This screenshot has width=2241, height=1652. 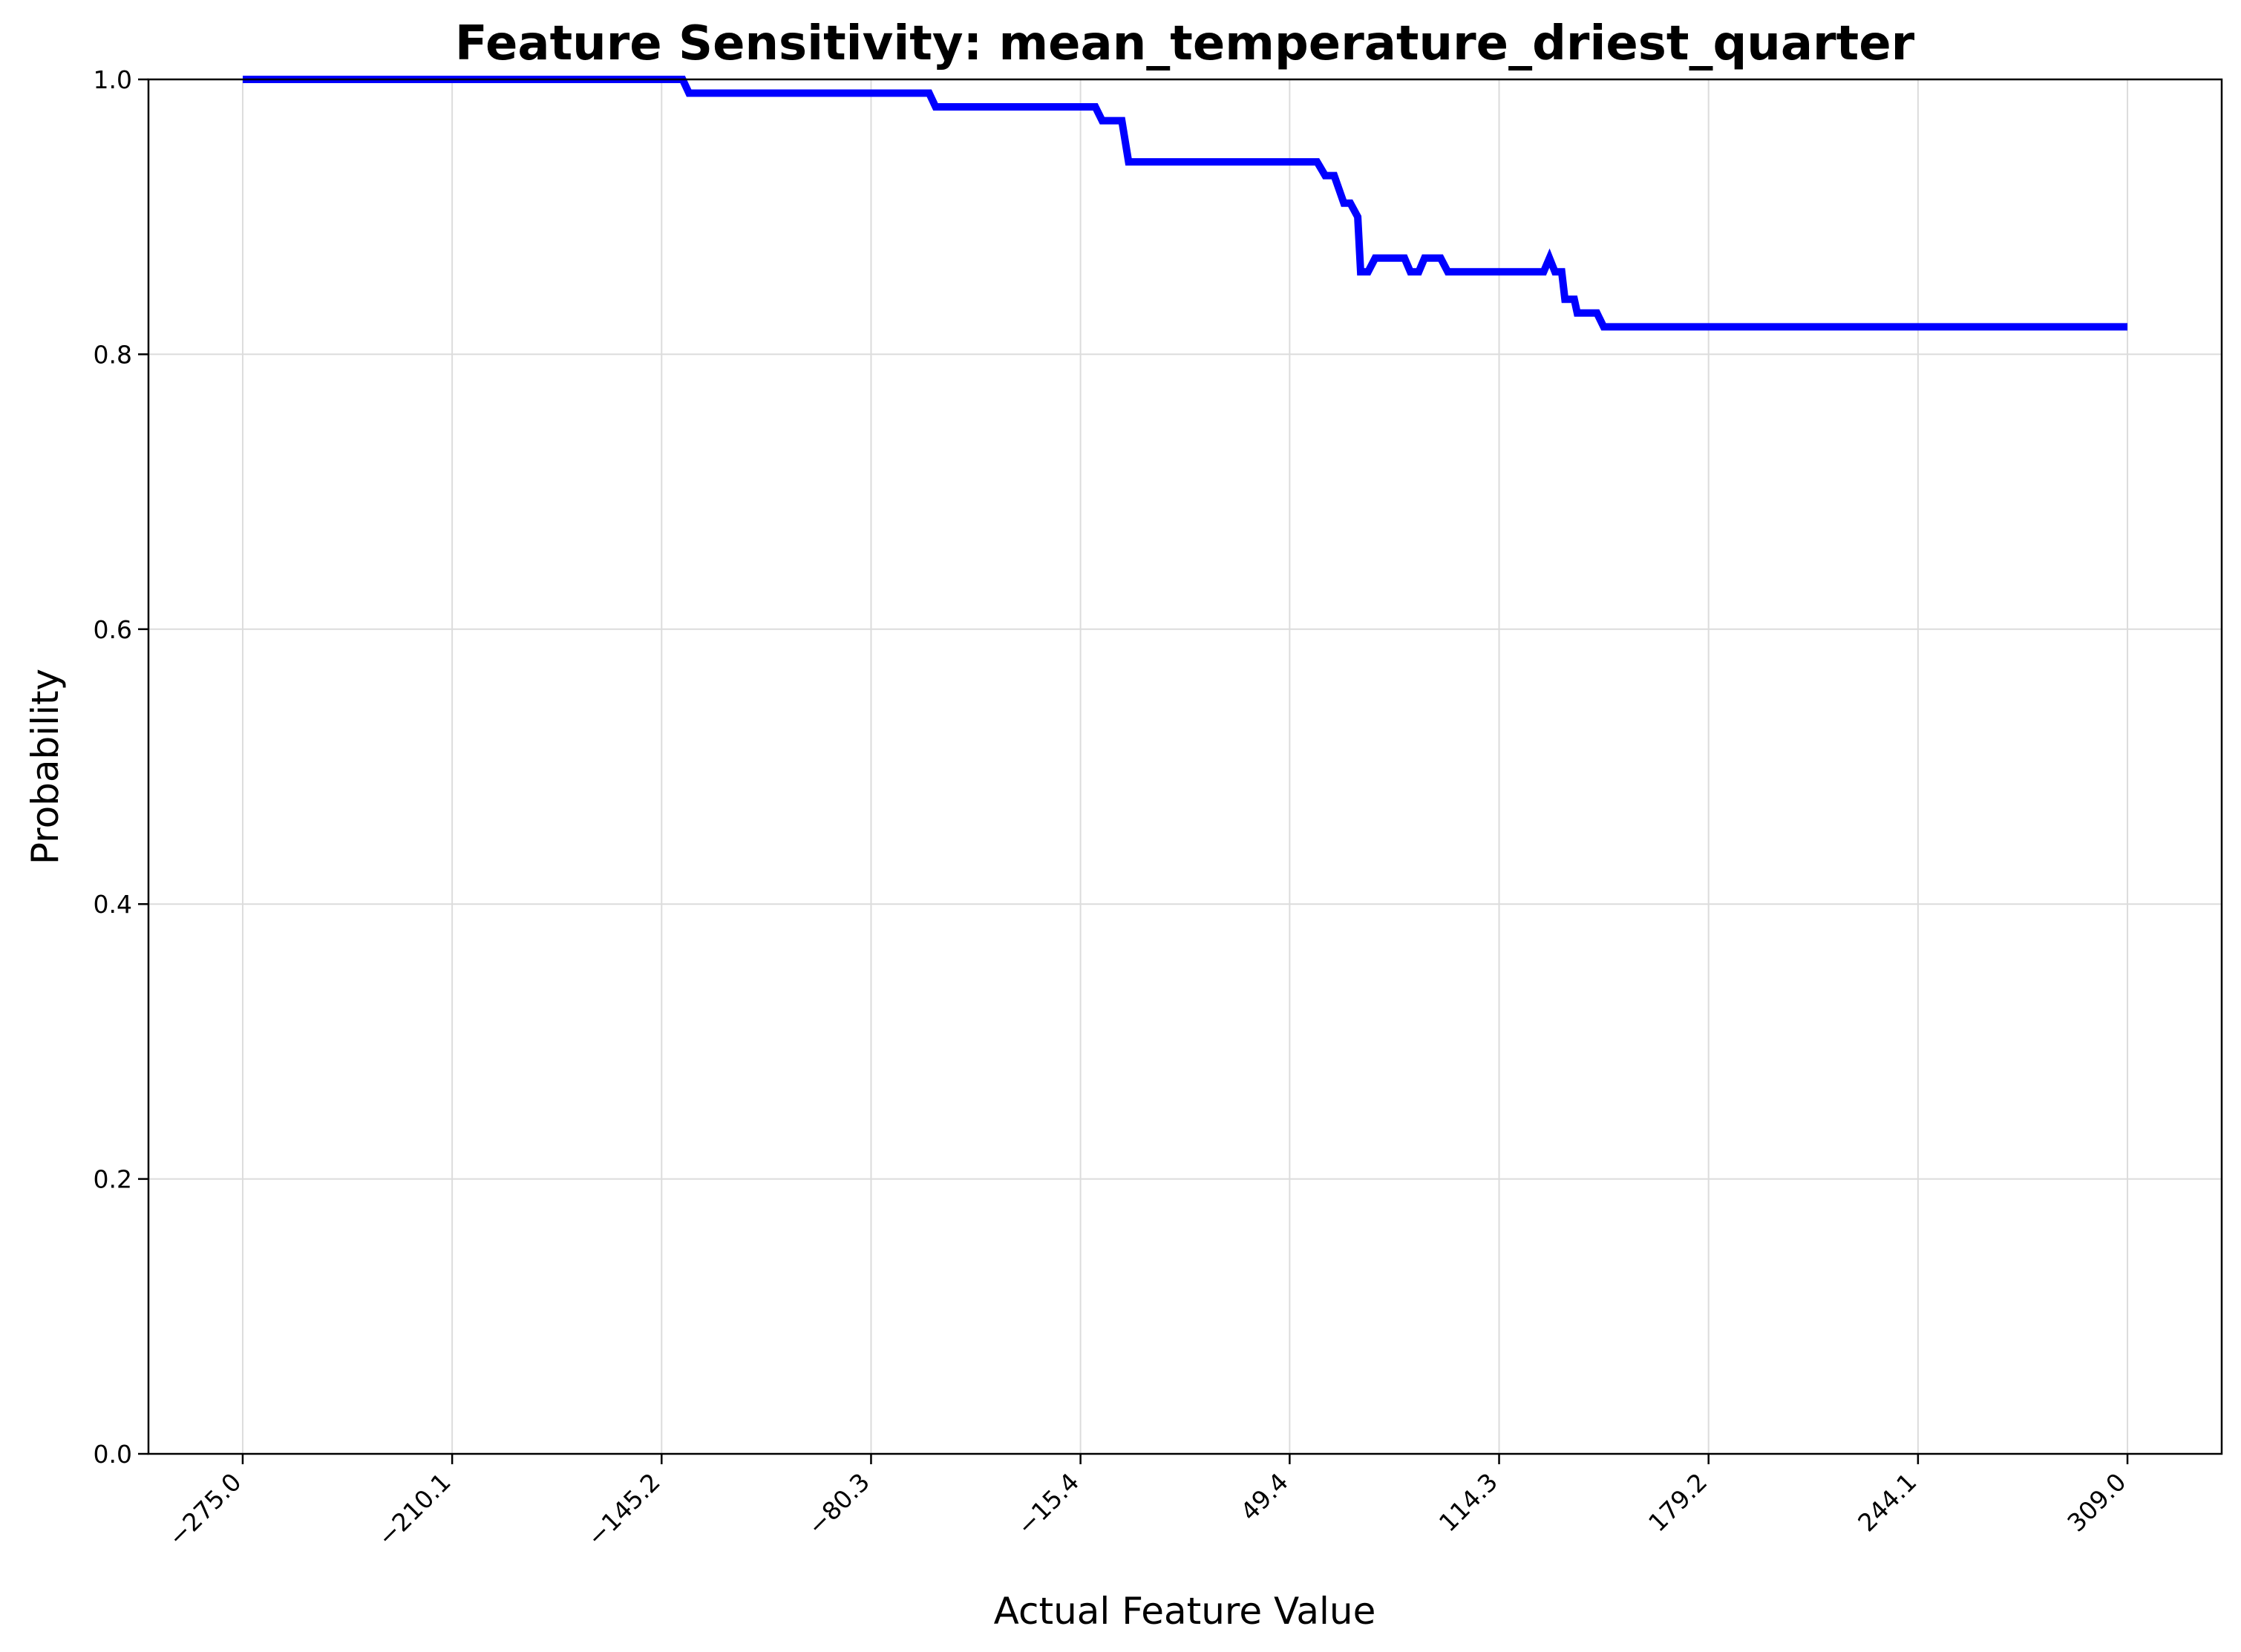 I want to click on x-tick-label: −80.3, so click(x=838, y=1504).